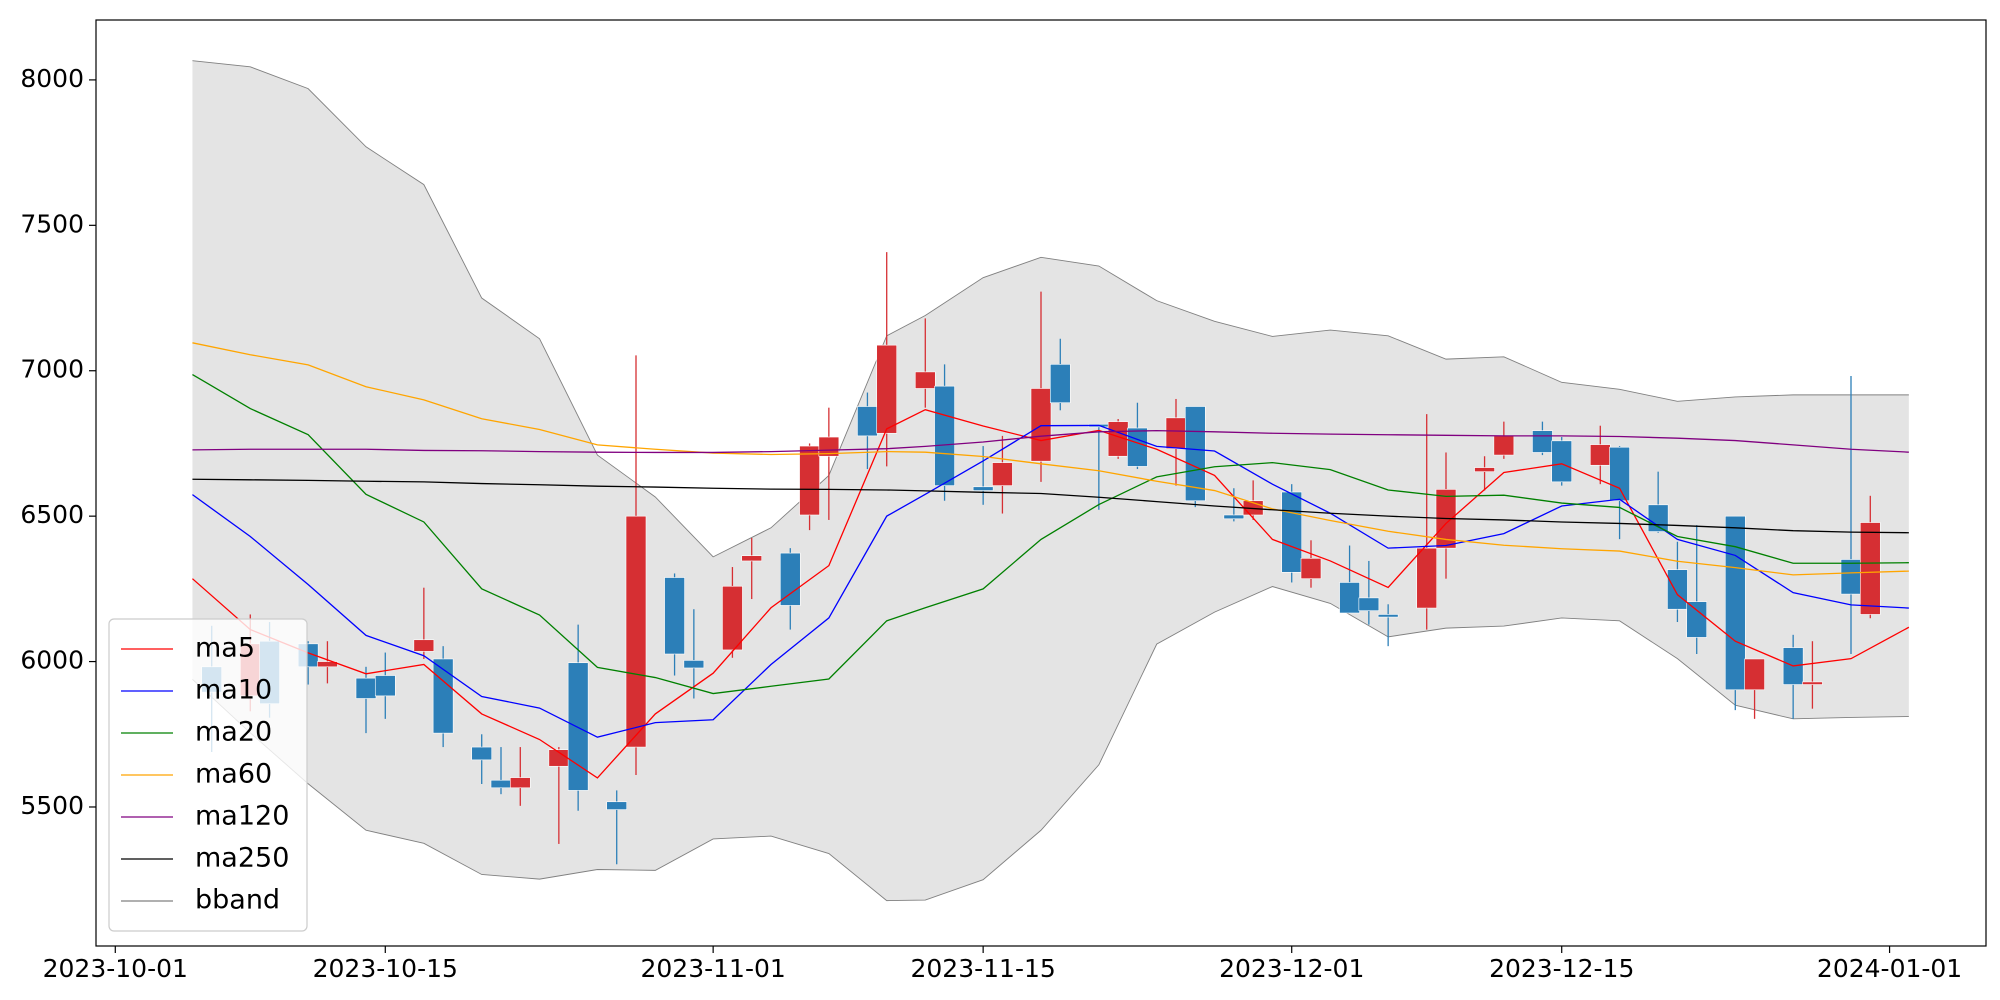  What do you see at coordinates (242, 816) in the screenshot?
I see `legend-label: ma120` at bounding box center [242, 816].